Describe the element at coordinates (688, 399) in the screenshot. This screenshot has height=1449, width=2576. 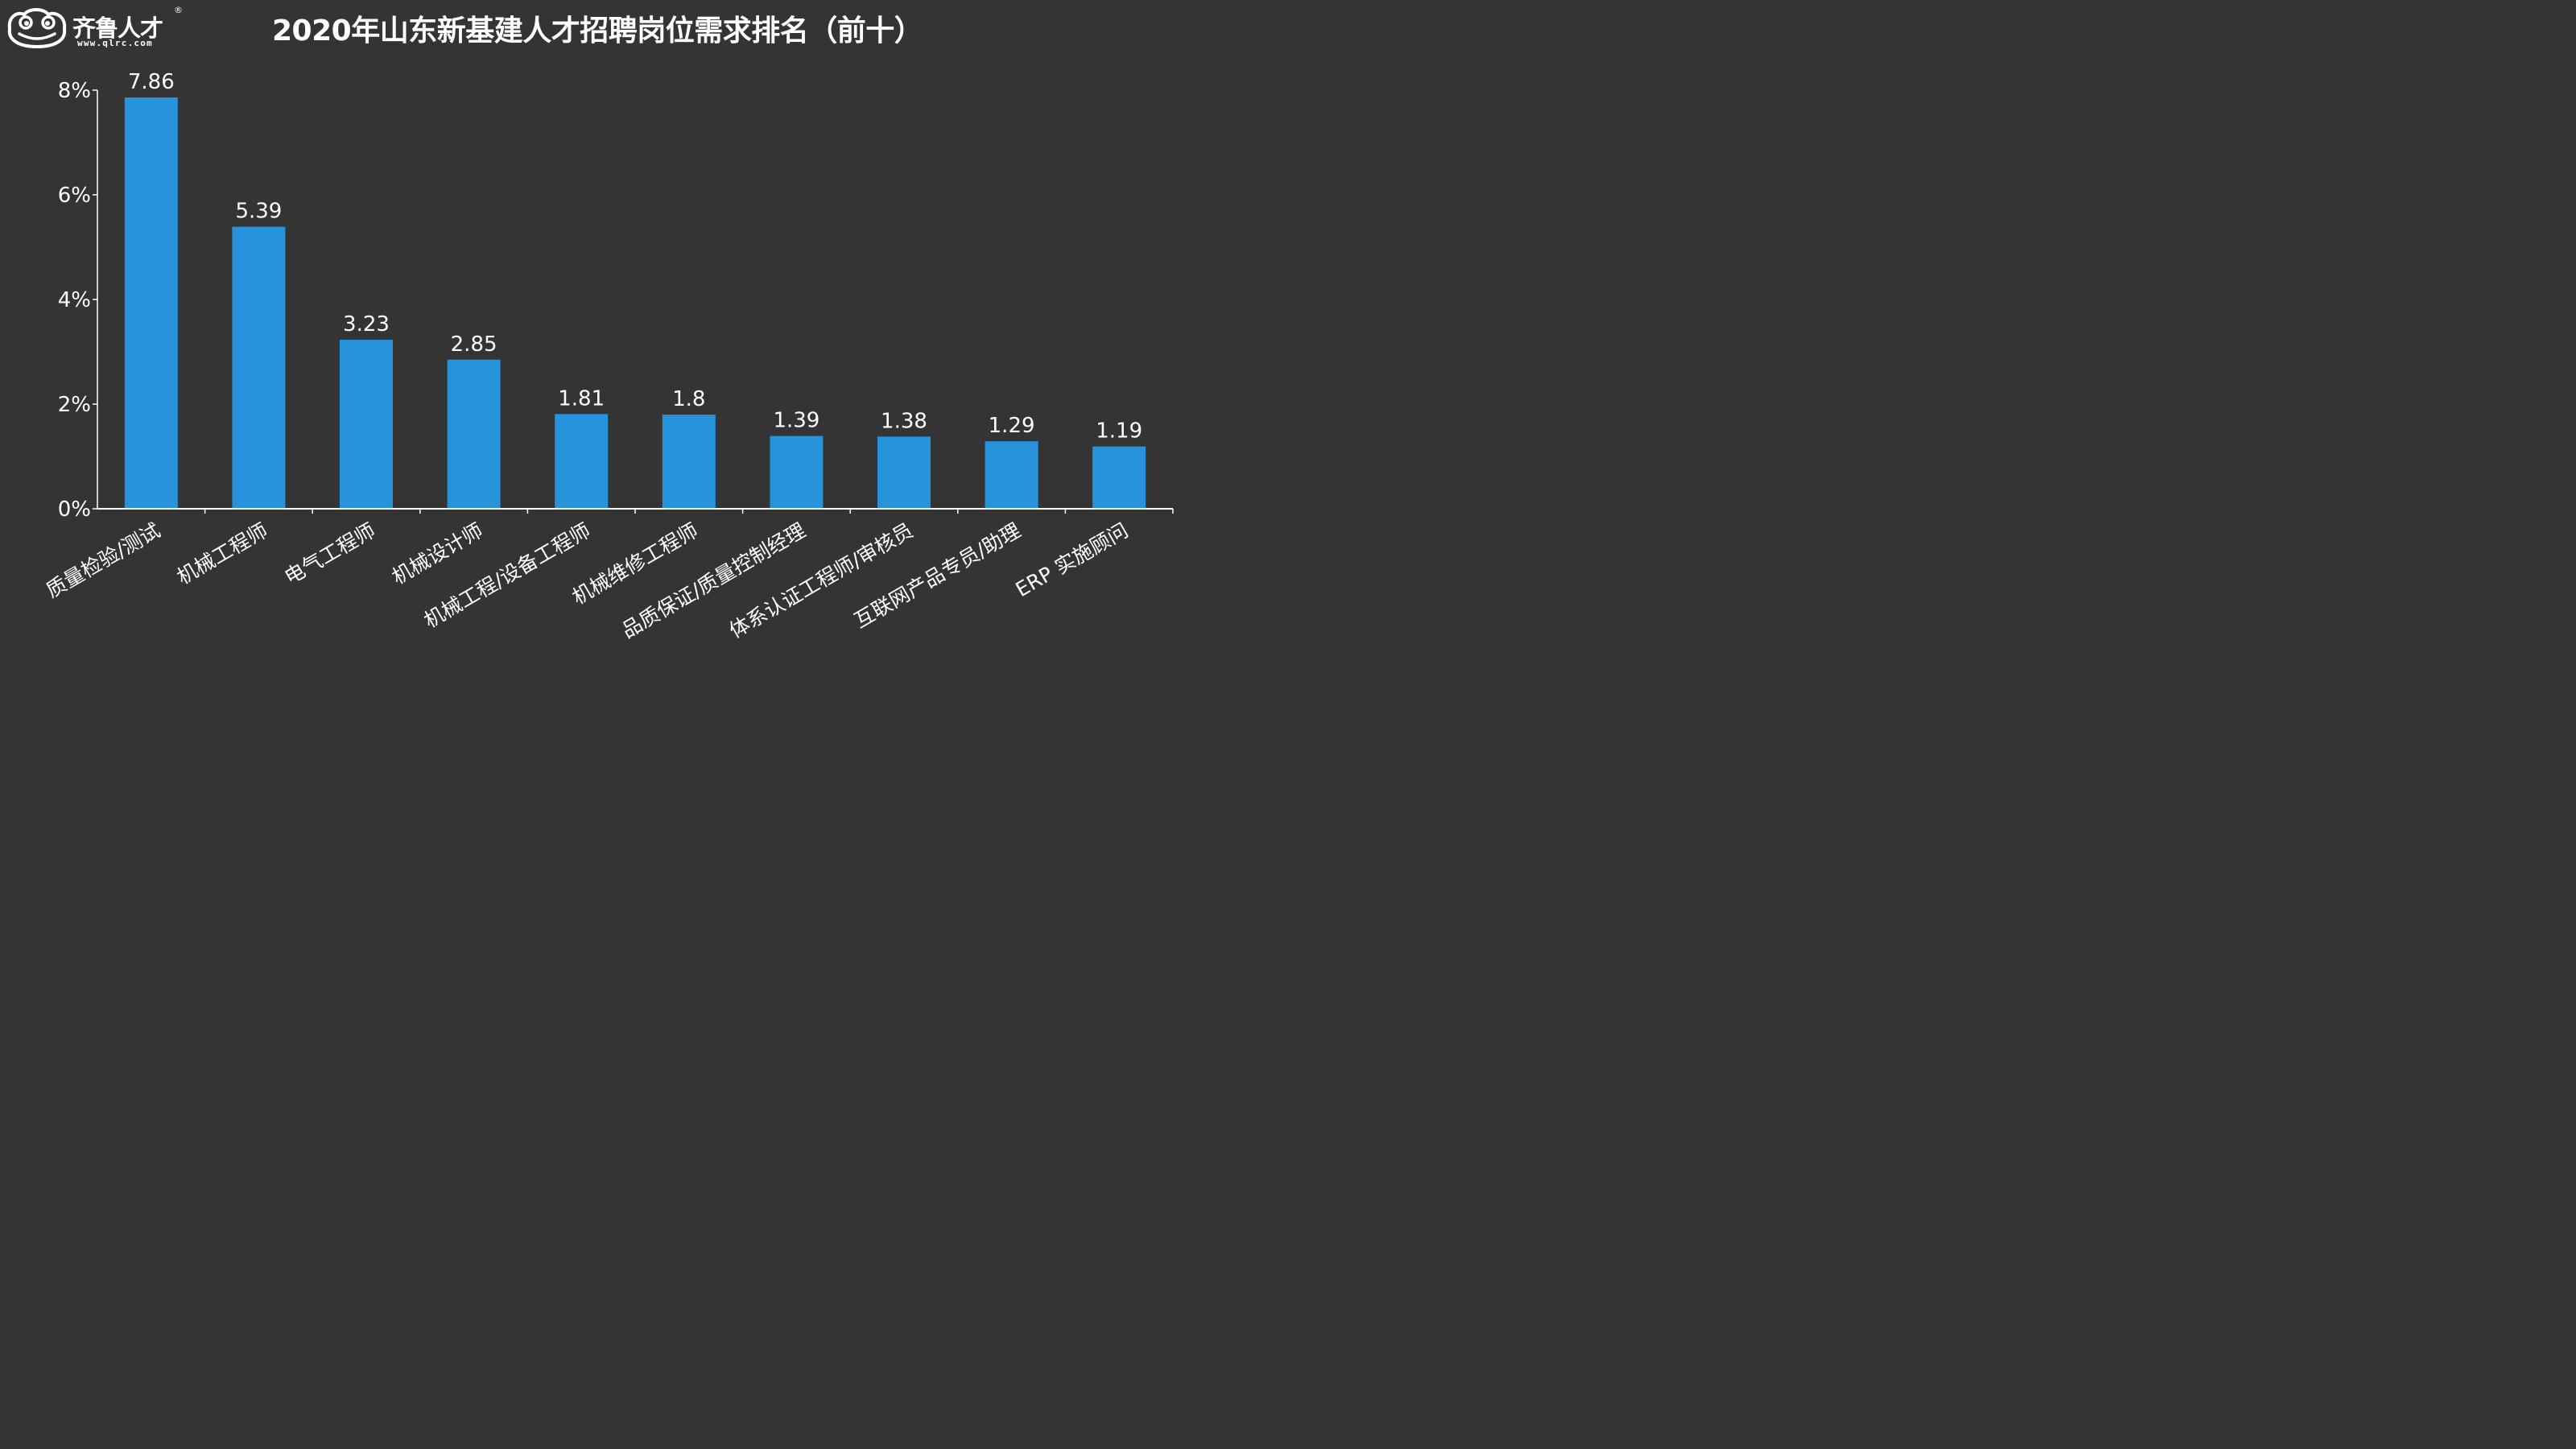
I see `data-label: 1.8` at that location.